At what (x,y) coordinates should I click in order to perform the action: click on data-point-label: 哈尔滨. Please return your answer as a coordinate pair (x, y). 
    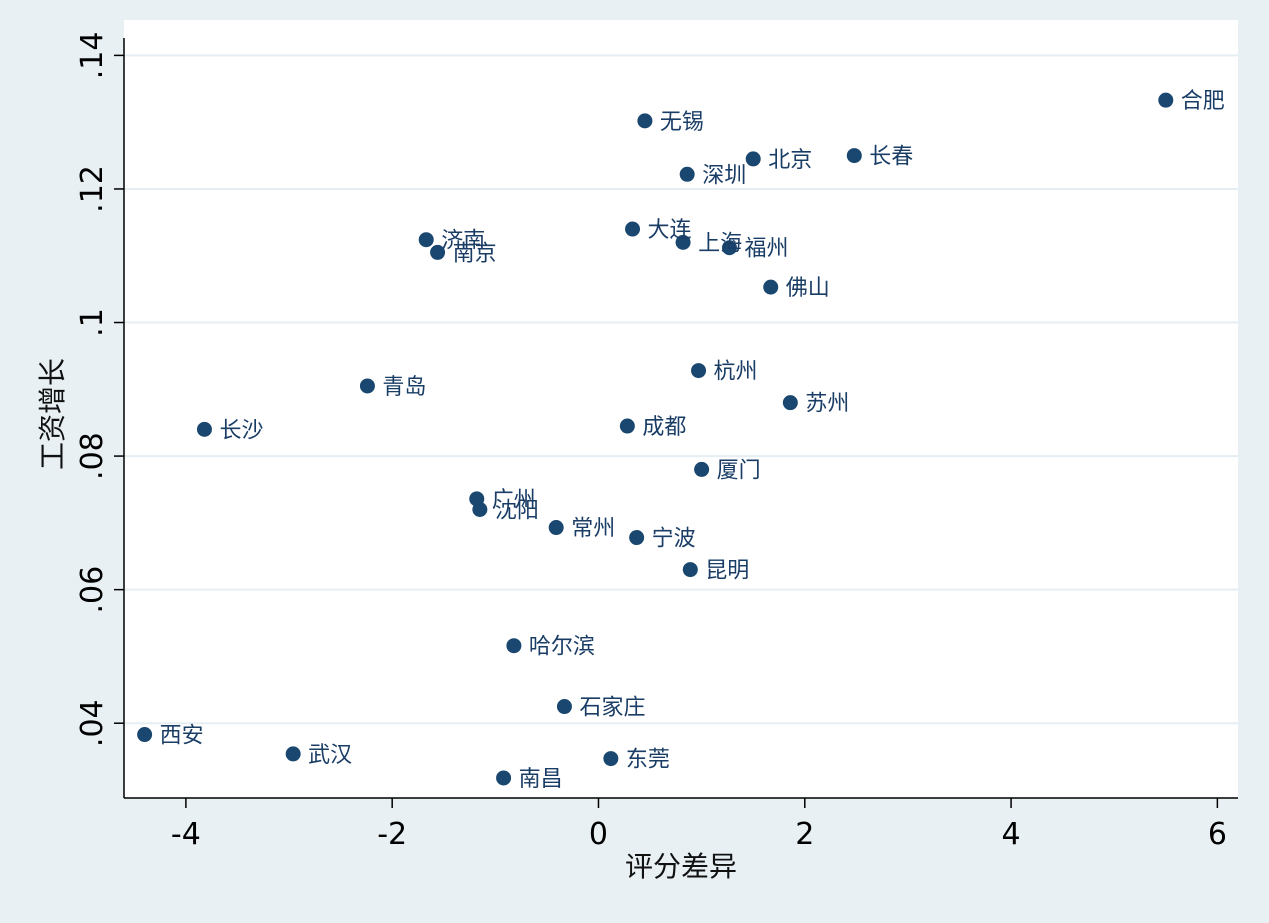
    Looking at the image, I should click on (562, 647).